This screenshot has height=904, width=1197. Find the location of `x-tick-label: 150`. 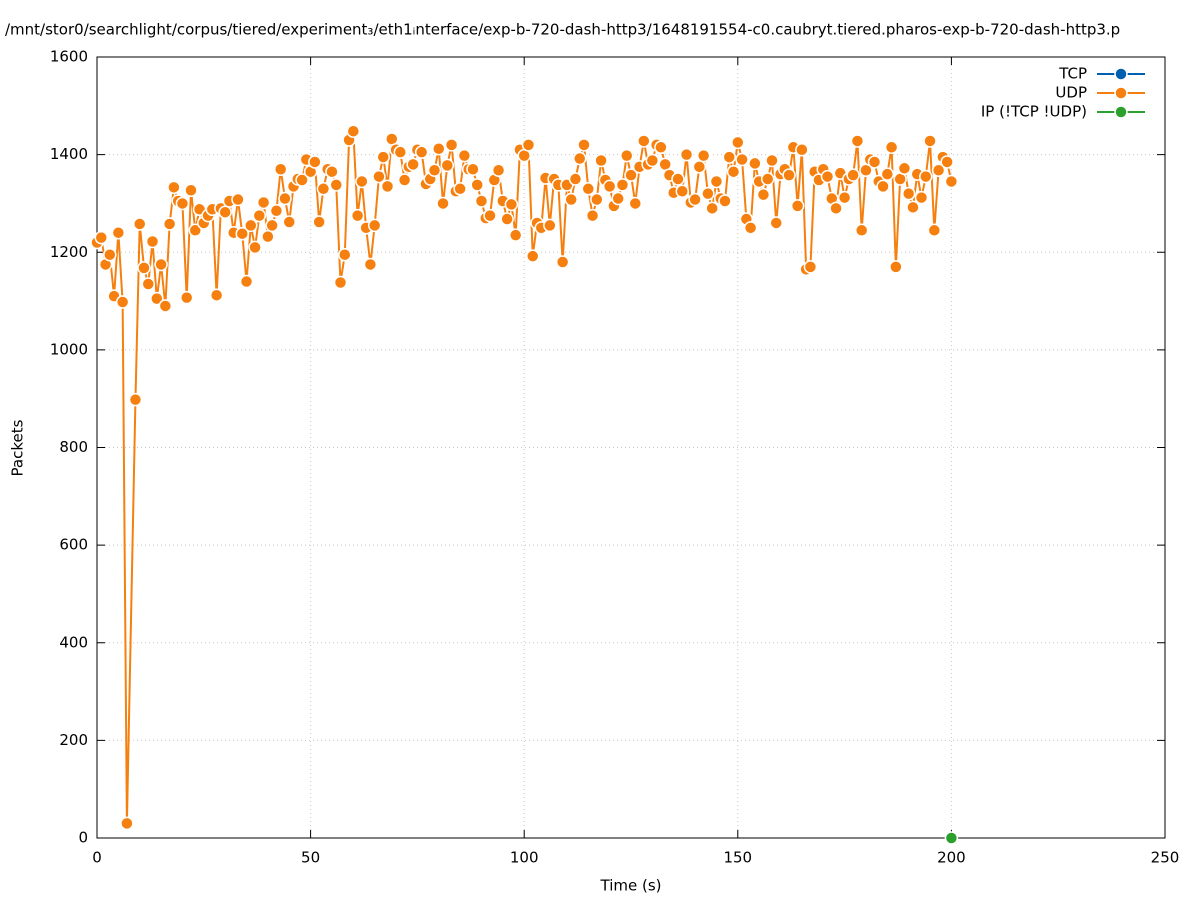

x-tick-label: 150 is located at coordinates (737, 858).